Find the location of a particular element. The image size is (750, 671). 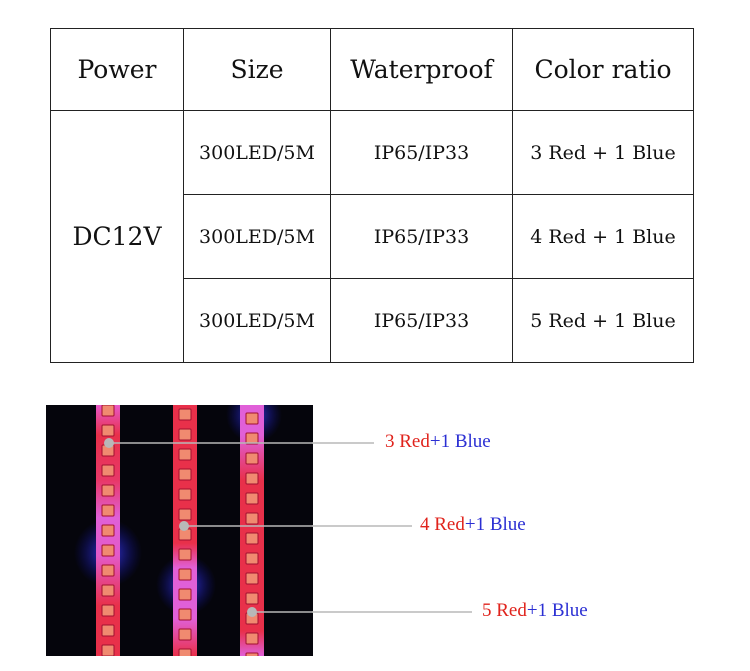

header-power: Power is located at coordinates (117, 69).